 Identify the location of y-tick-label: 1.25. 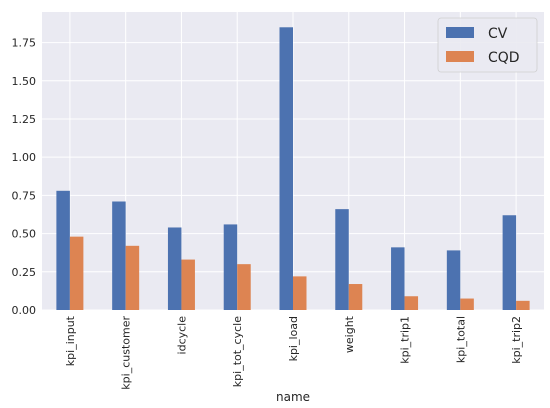
(24, 119).